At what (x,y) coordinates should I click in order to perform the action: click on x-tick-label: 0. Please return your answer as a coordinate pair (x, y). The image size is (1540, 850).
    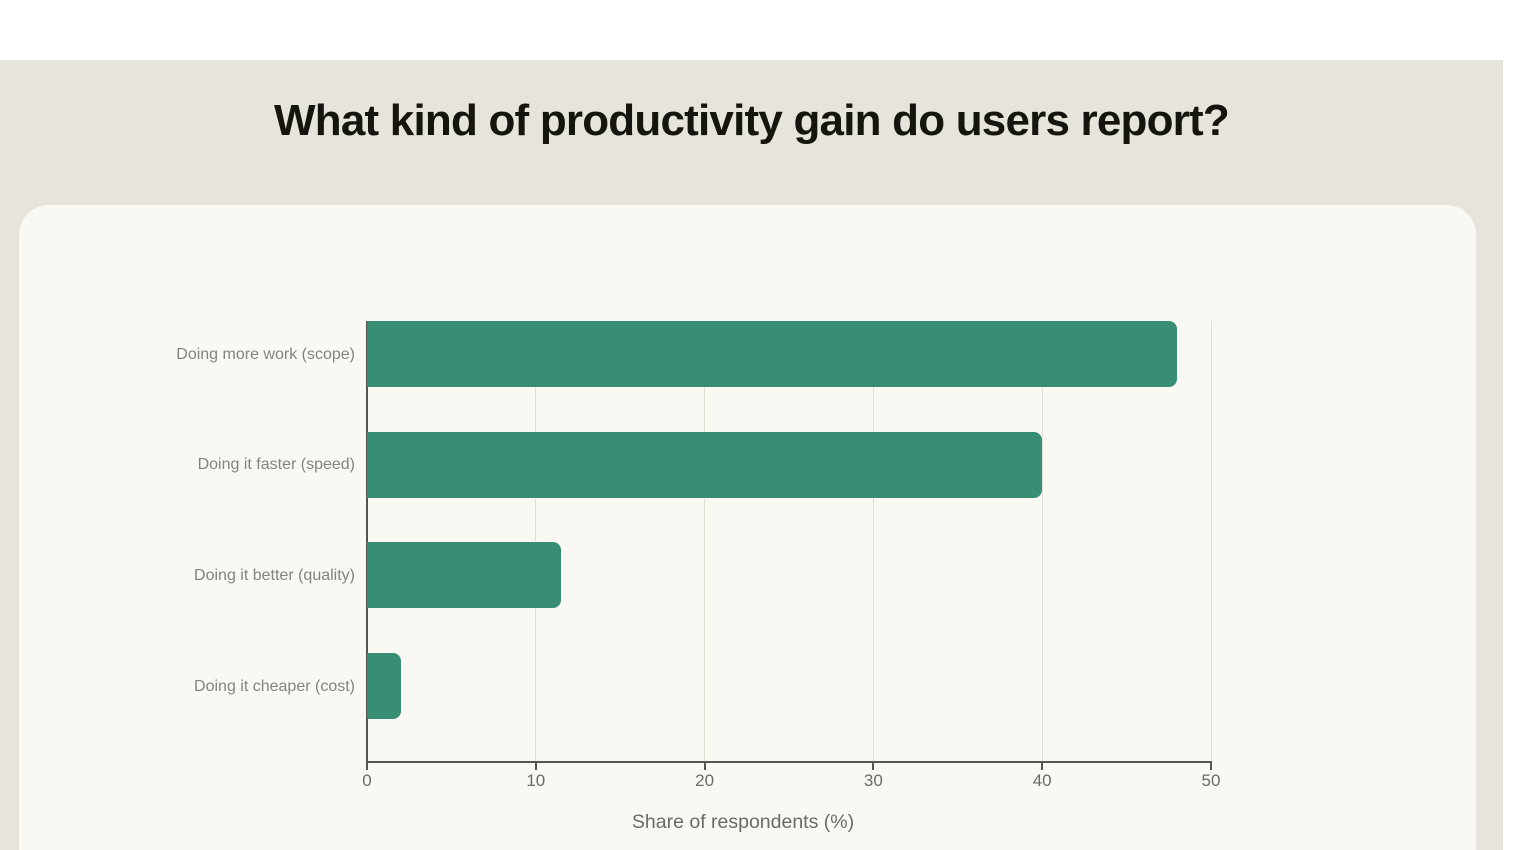
    Looking at the image, I should click on (367, 780).